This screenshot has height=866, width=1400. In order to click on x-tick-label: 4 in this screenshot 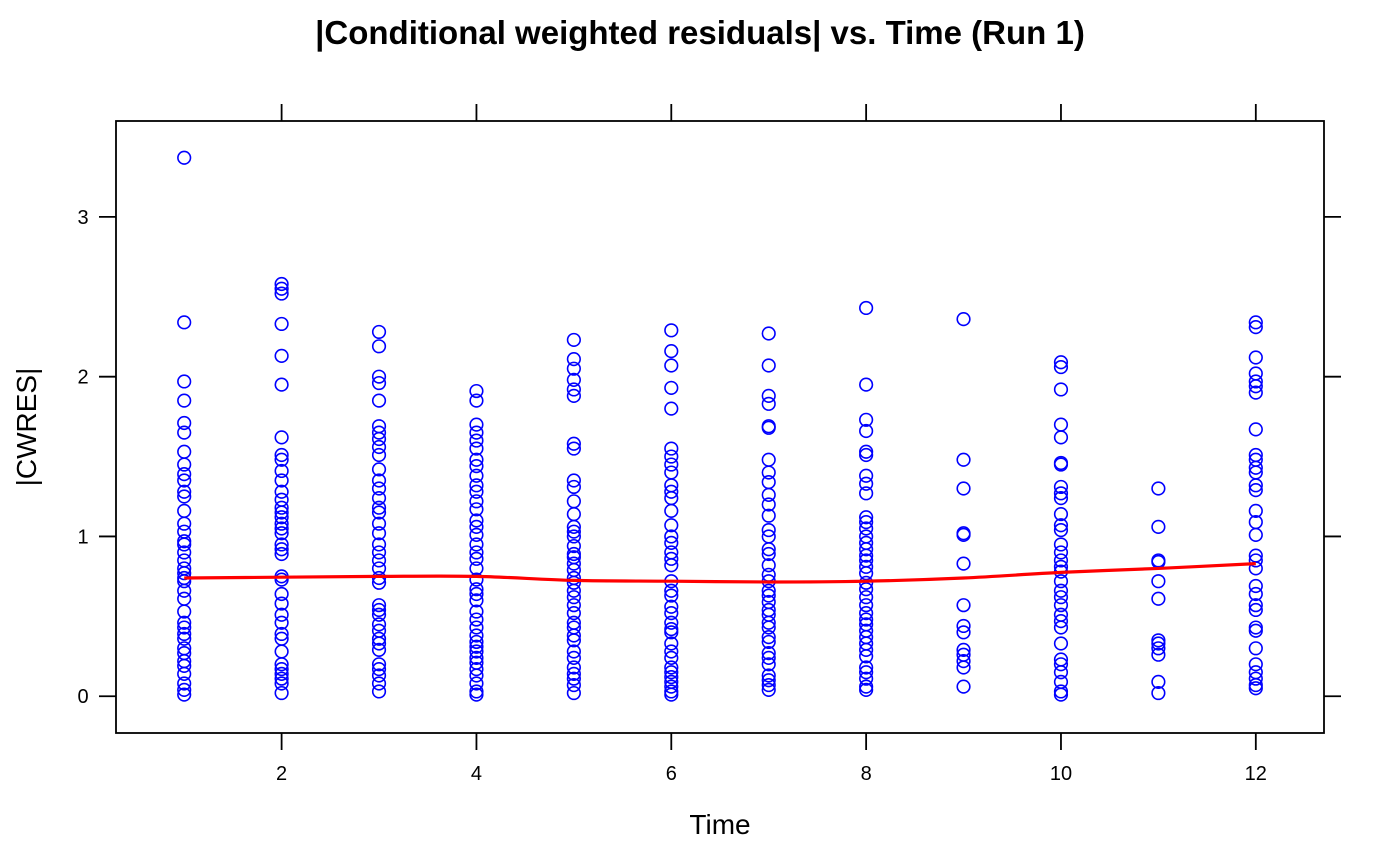, I will do `click(476, 774)`.